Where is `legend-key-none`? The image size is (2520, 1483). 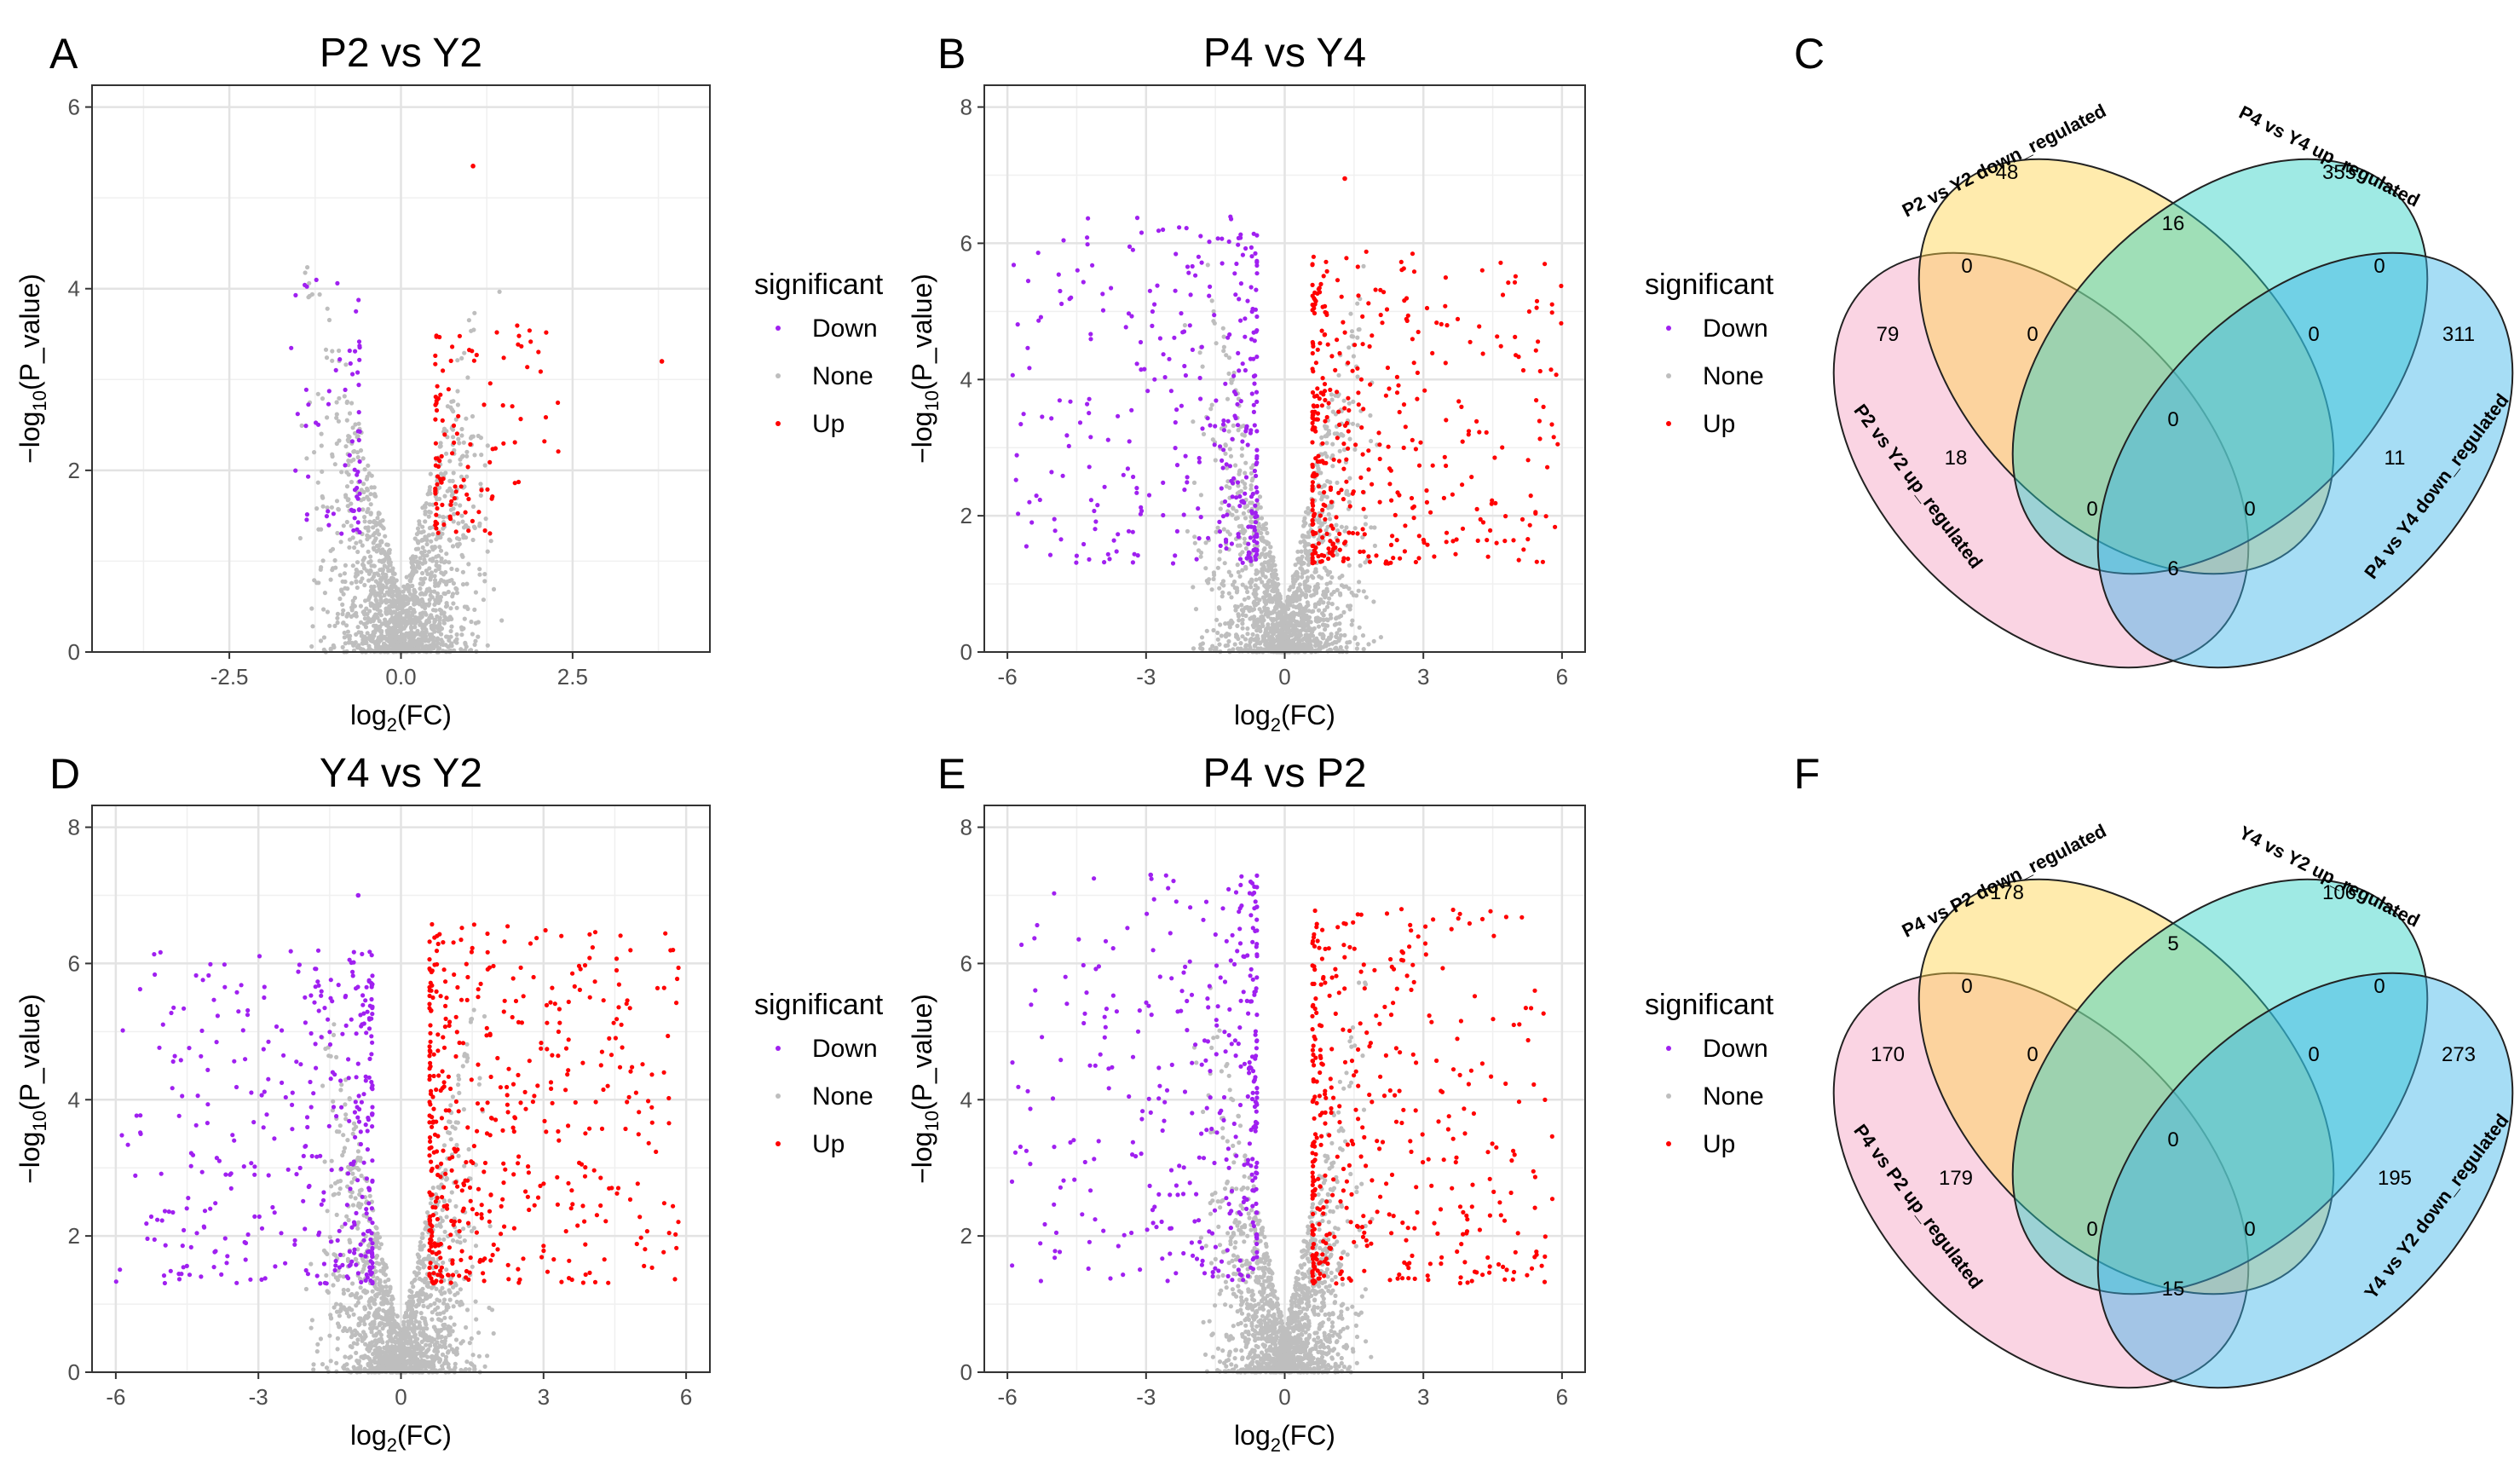 legend-key-none is located at coordinates (1668, 375).